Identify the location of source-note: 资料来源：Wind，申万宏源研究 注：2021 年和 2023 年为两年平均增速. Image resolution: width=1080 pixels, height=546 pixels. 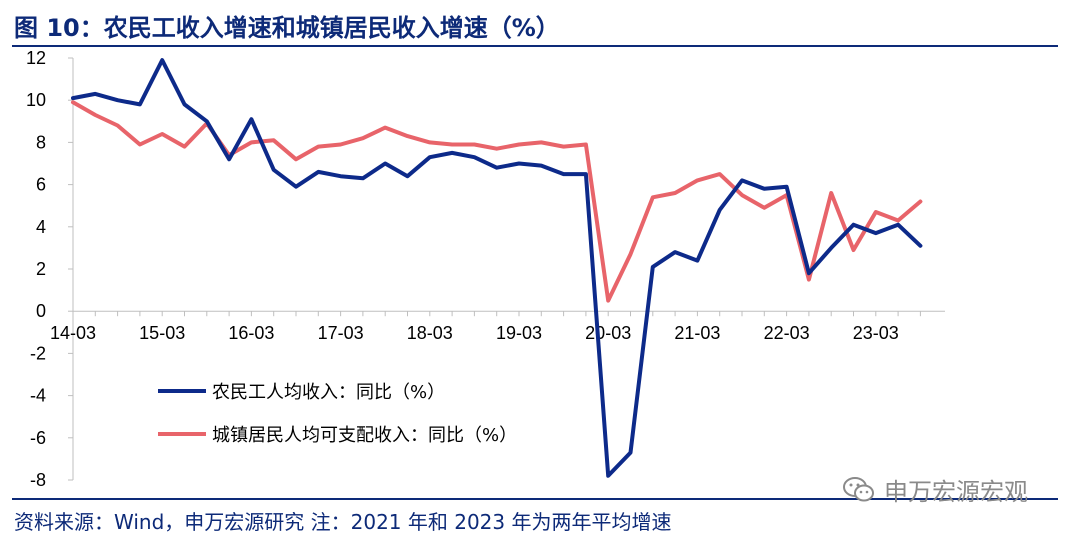
(343, 522).